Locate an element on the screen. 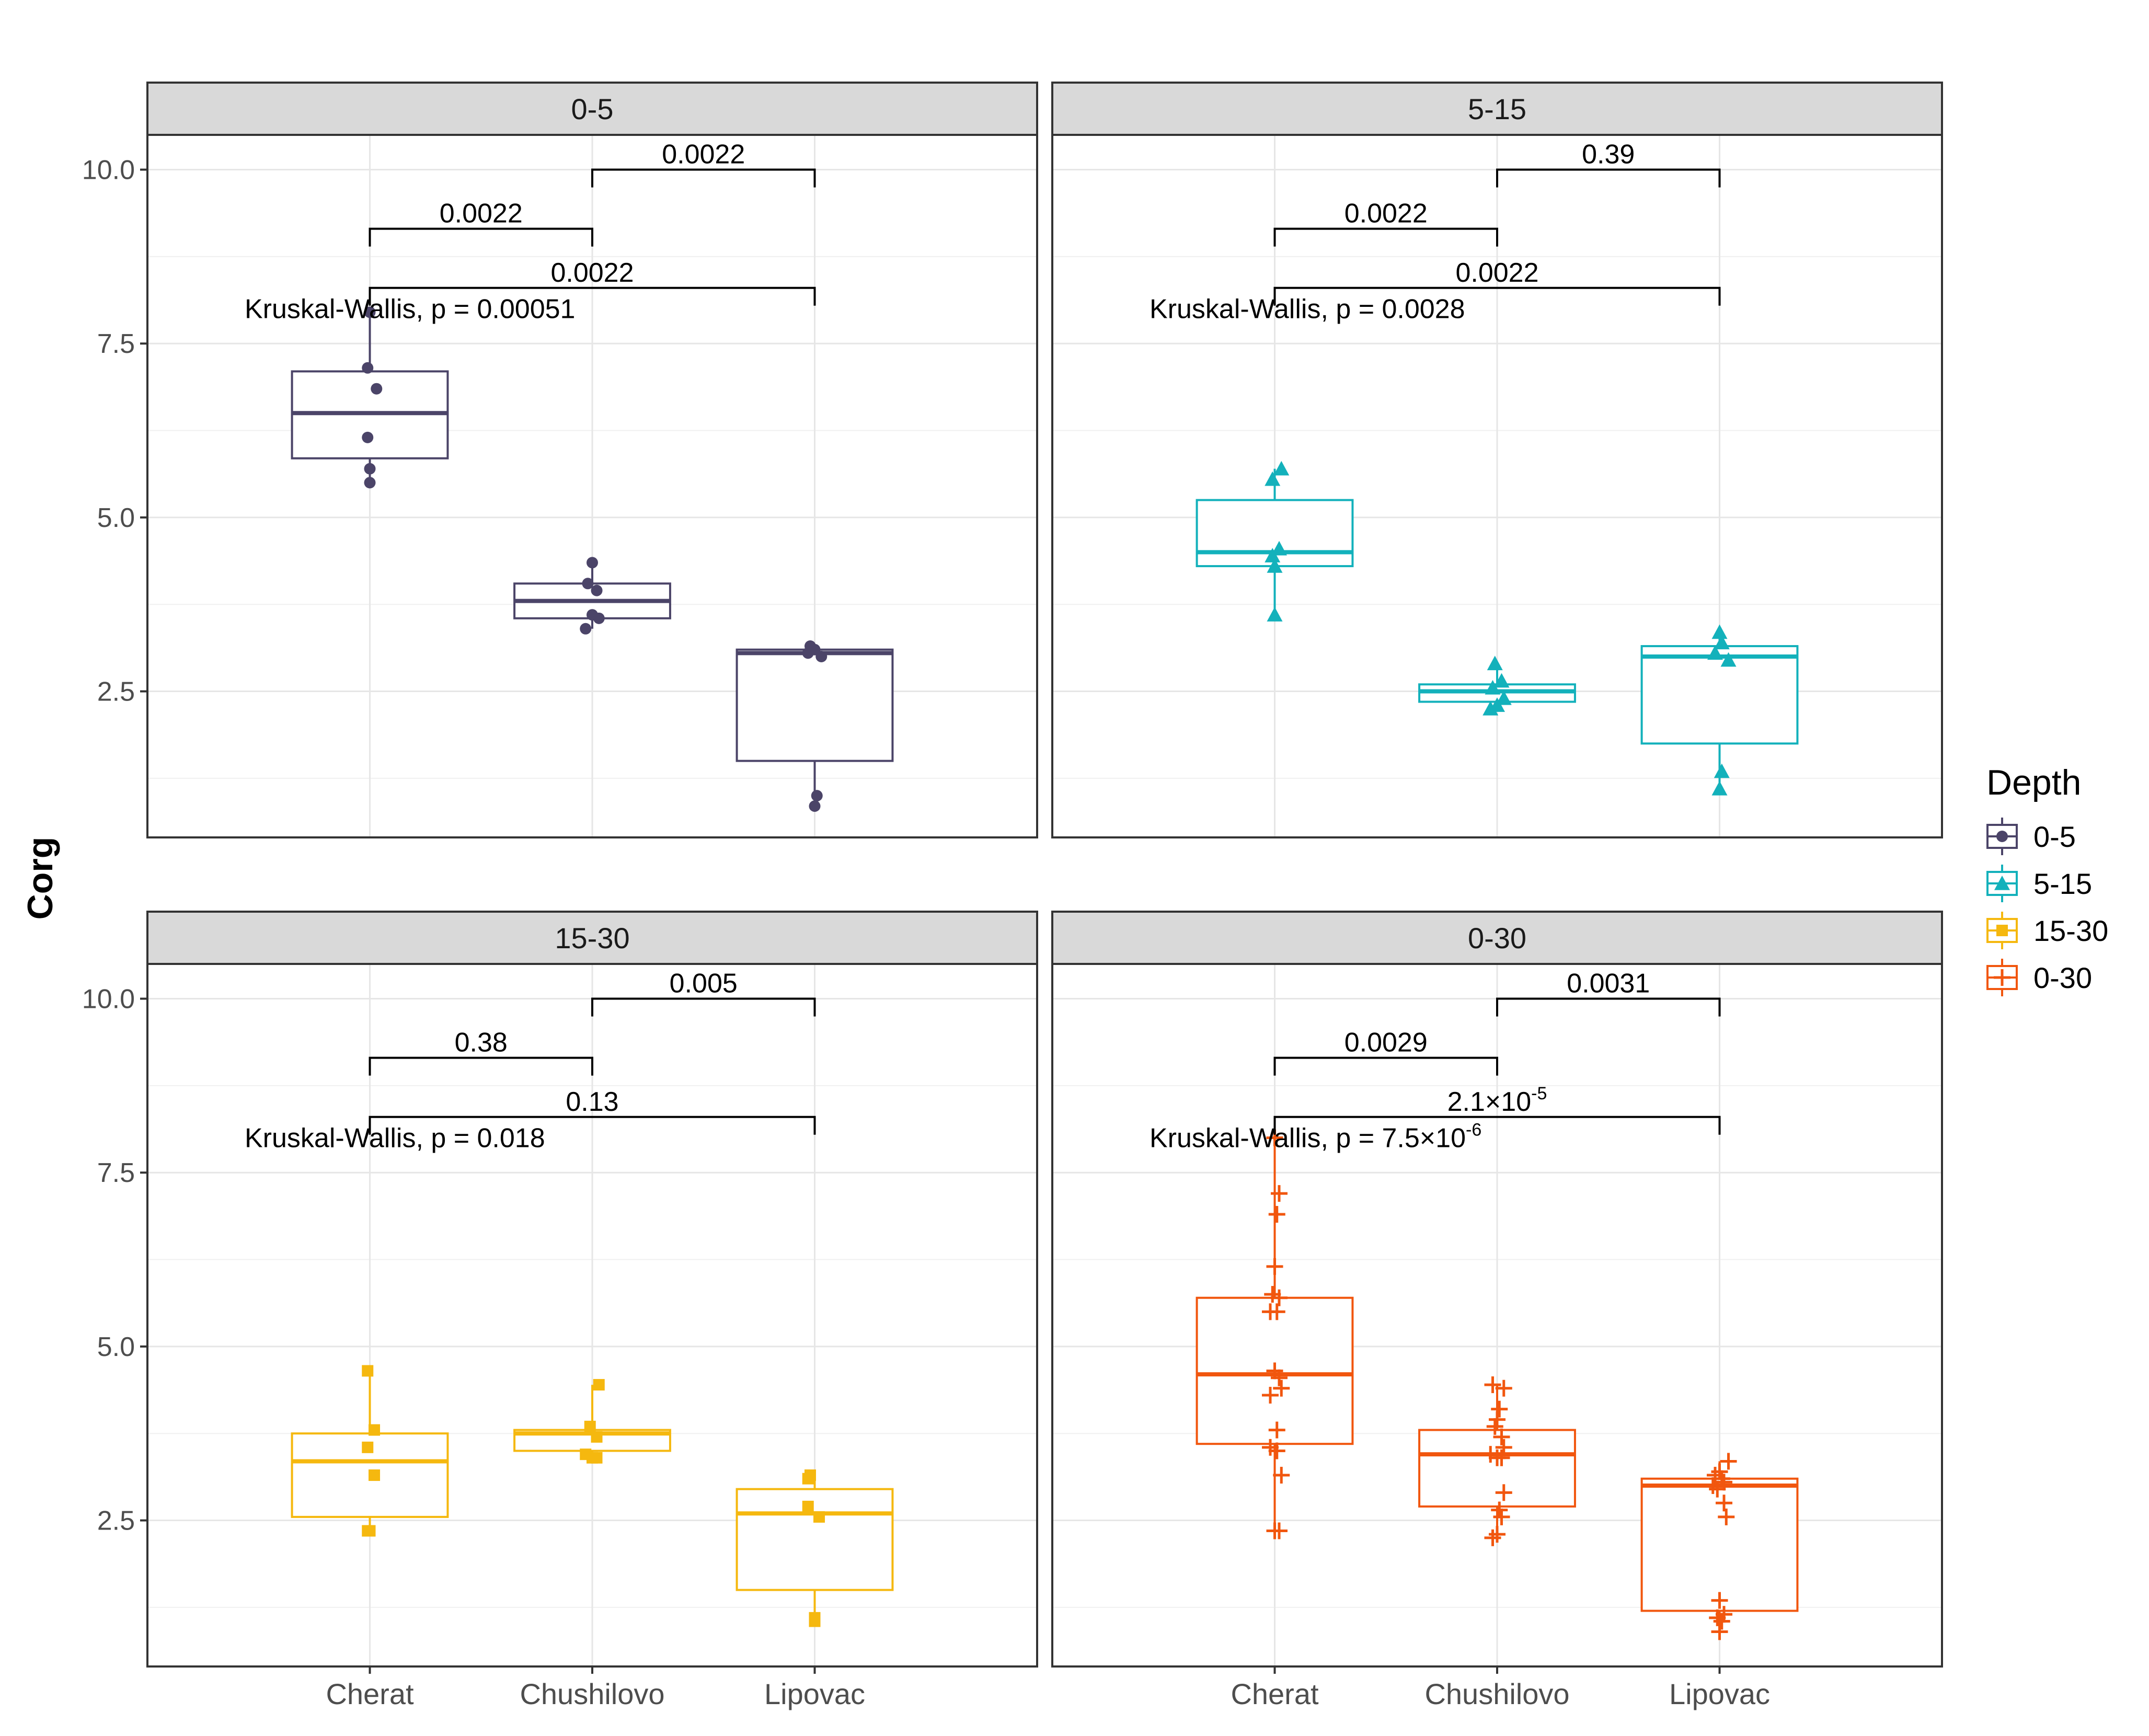 The width and height of the screenshot is (2149, 1736). facet-strip-label: 15-30 is located at coordinates (592, 938).